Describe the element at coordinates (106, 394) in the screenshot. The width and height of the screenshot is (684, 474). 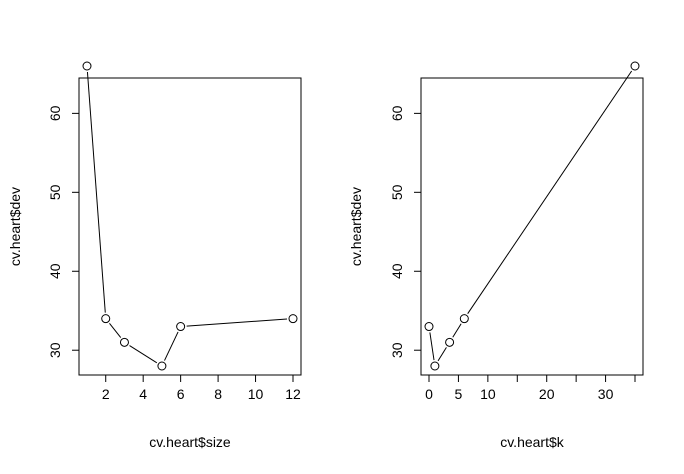
I see `x-tick-label: 2` at that location.